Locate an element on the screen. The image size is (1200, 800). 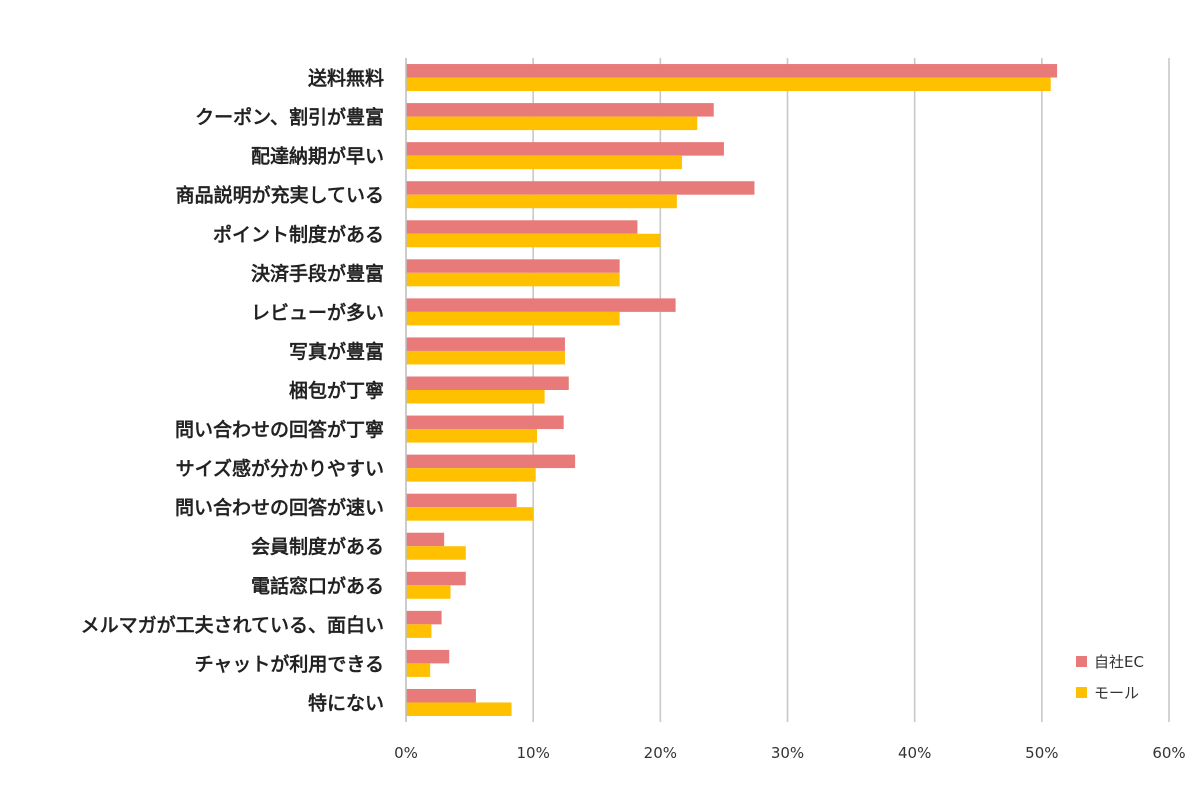
x-tick-label: 40% is located at coordinates (914, 753).